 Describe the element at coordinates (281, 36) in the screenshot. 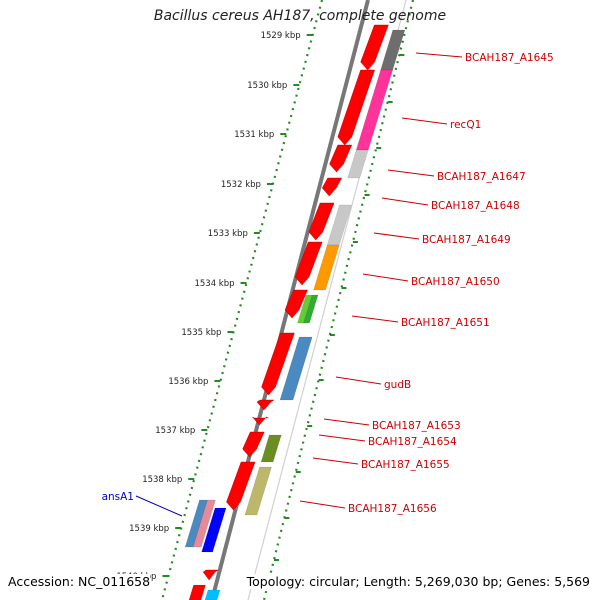

I see `ruler-tick-label: 1529 kbp` at that location.